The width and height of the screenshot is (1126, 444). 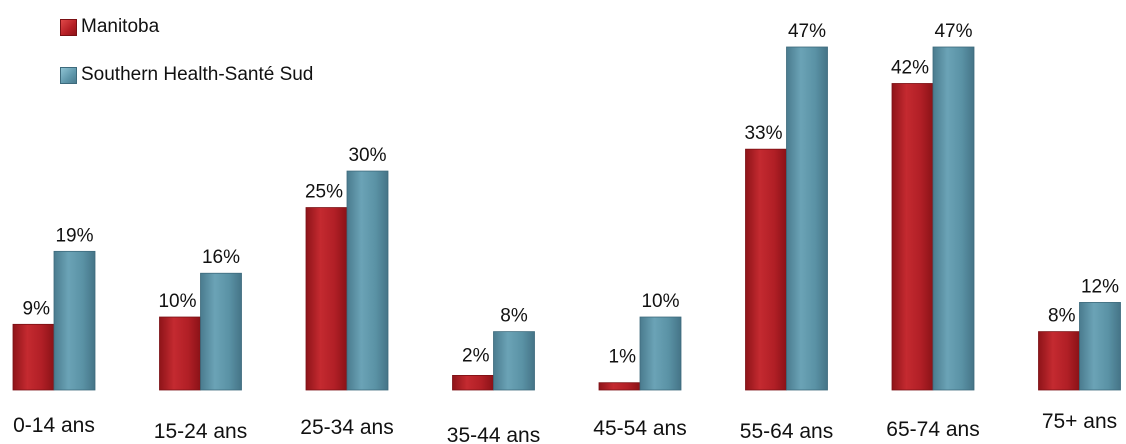 I want to click on value-label-southern-health-3: 8%, so click(x=514, y=316).